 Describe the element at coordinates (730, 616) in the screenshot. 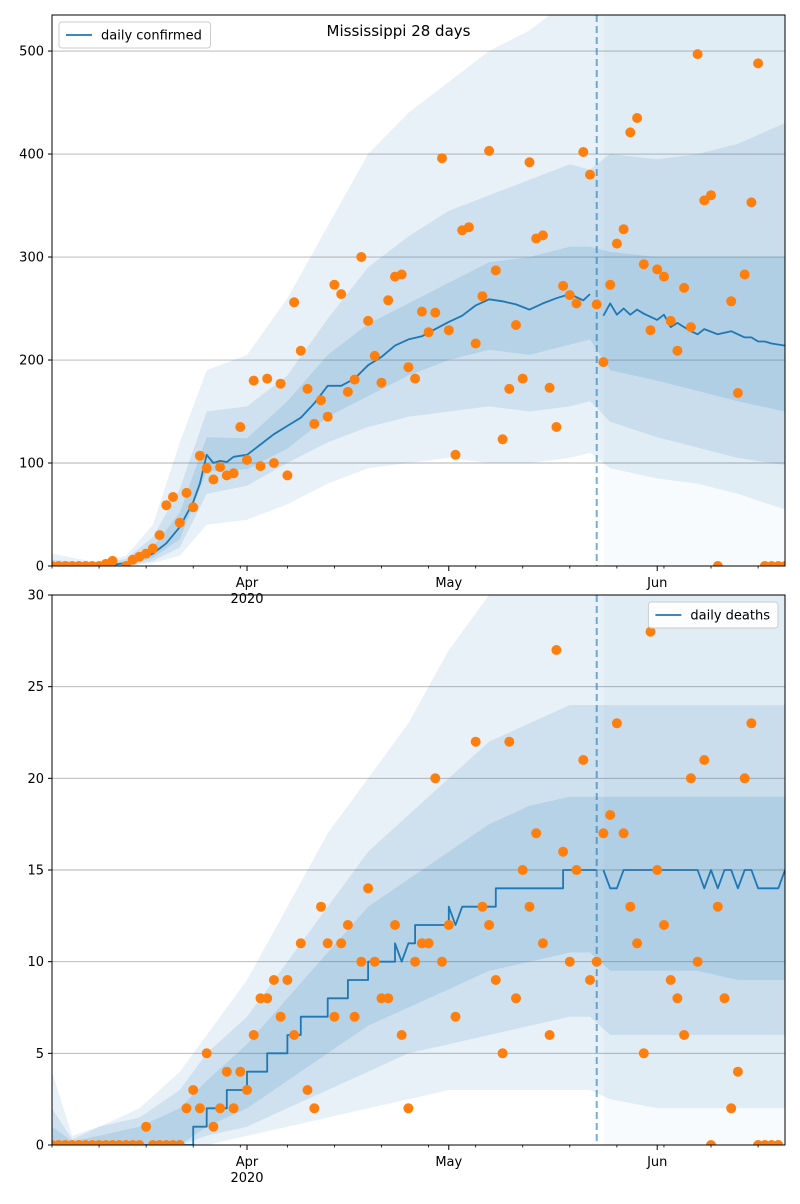

I see `legend-label: daily deaths` at that location.